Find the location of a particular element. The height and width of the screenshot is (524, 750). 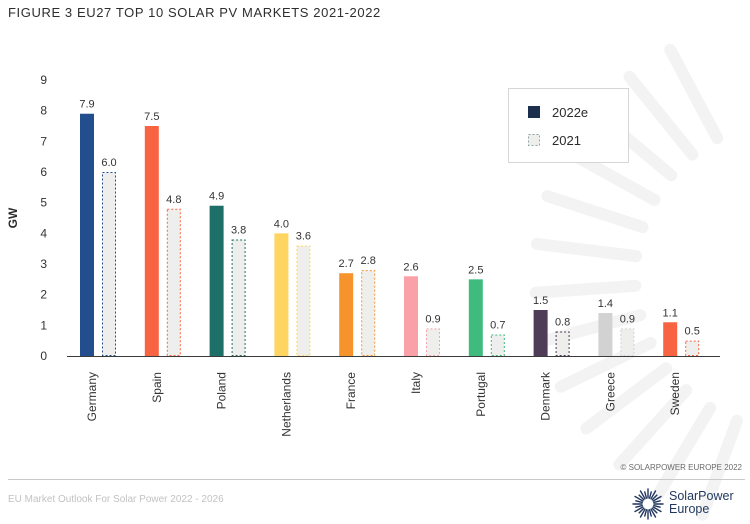

bar-2022e-greece is located at coordinates (605, 334).